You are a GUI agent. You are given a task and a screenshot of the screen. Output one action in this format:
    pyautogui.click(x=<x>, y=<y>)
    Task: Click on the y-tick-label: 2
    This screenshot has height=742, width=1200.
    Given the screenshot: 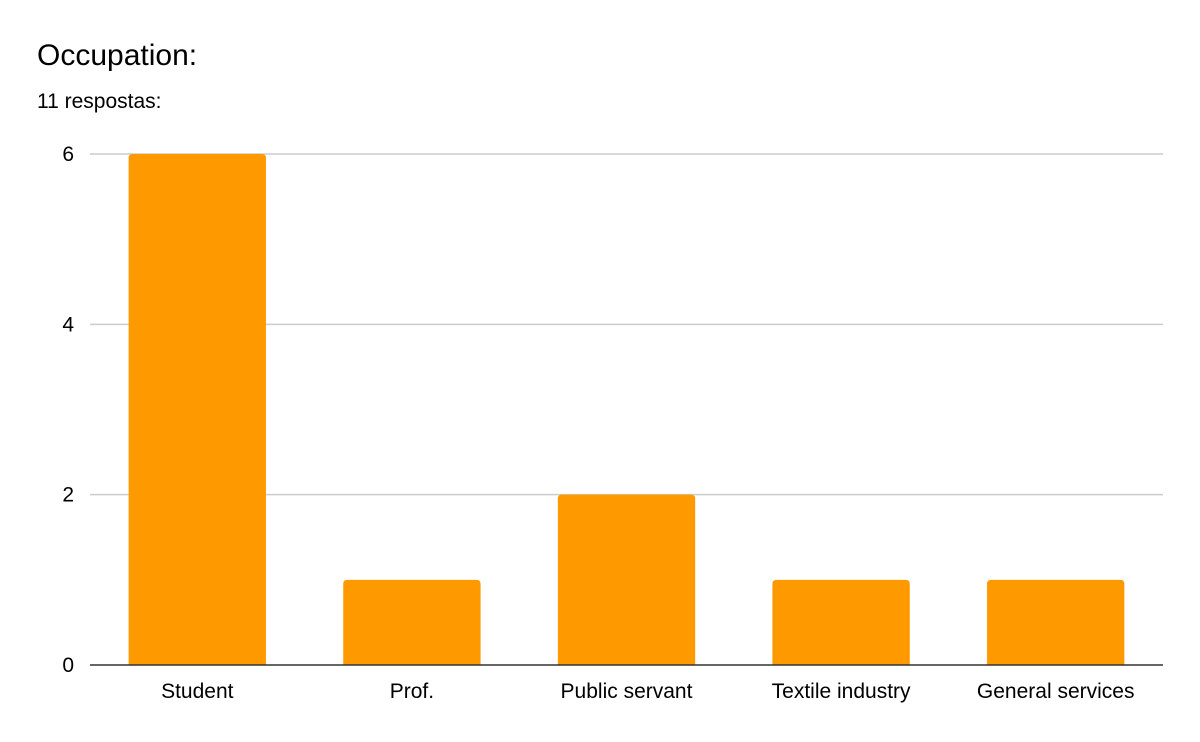 What is the action you would take?
    pyautogui.click(x=68, y=495)
    